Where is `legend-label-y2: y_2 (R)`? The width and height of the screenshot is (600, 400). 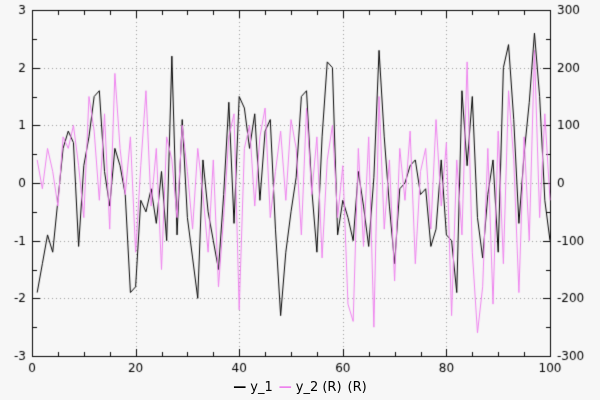
legend-label-y2: y_2 (R) is located at coordinates (318, 387).